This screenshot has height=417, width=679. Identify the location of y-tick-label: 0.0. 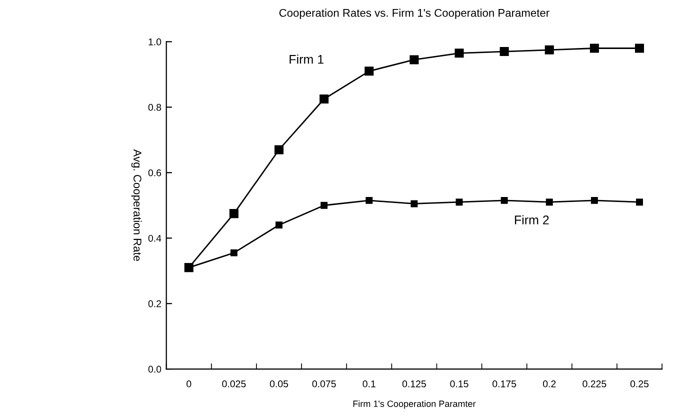
(155, 369).